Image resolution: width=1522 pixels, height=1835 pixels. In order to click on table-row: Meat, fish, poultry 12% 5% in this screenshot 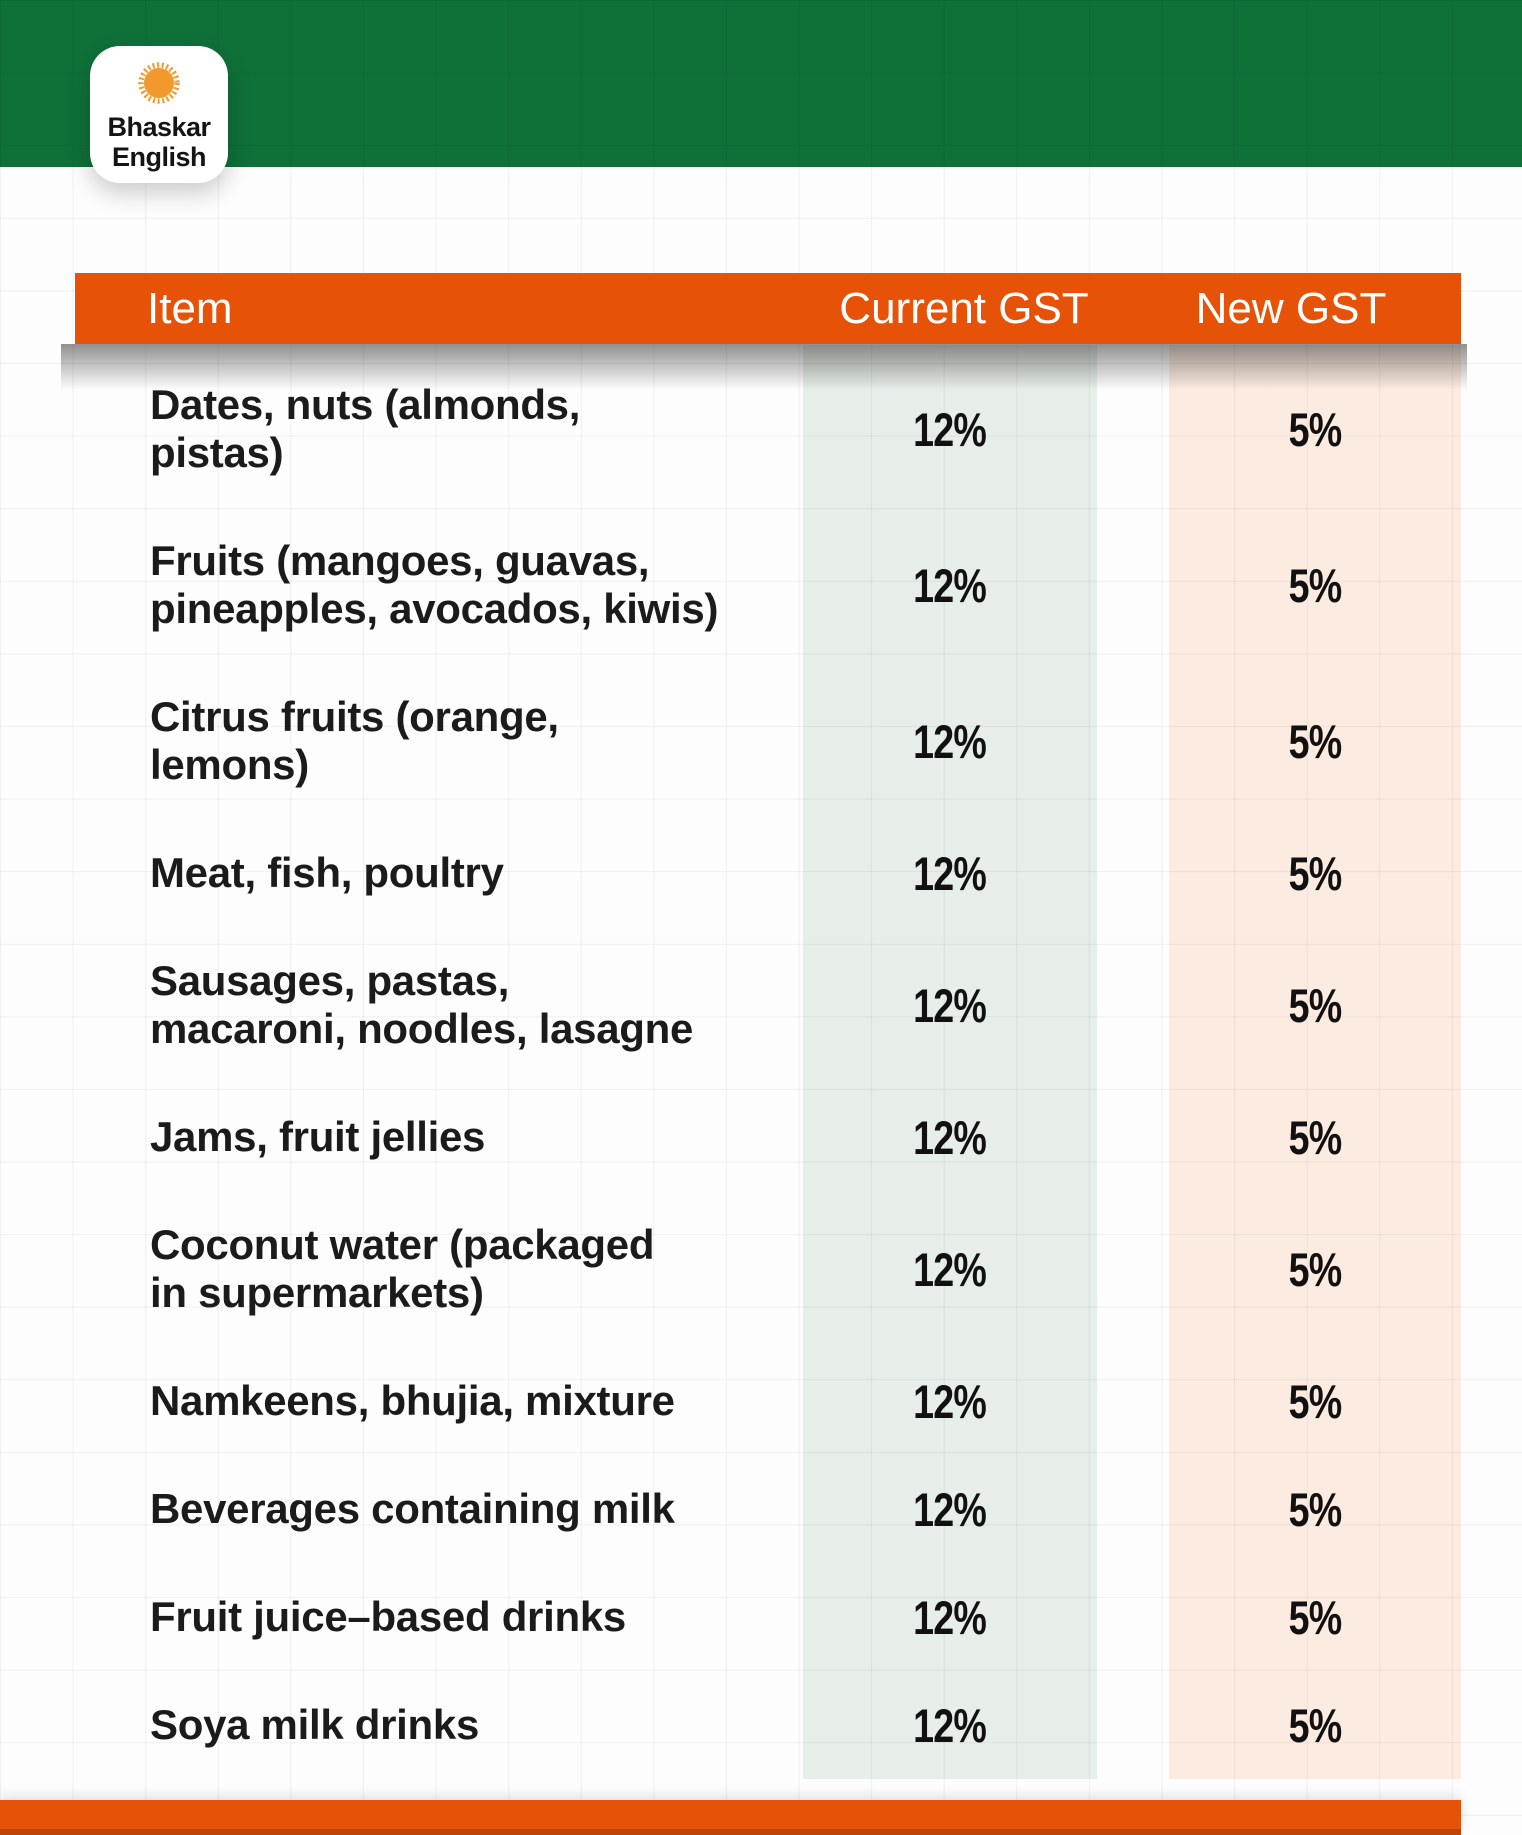, I will do `click(730, 873)`.